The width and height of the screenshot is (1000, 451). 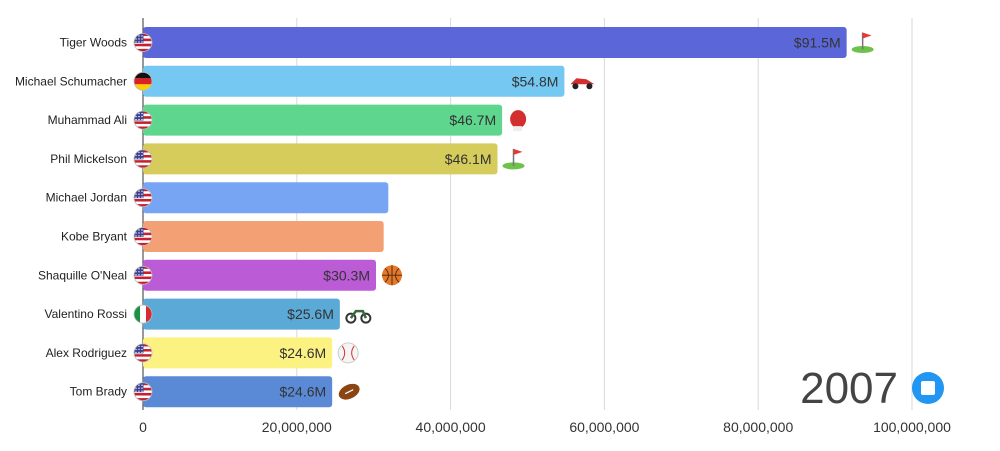 What do you see at coordinates (392, 275) in the screenshot?
I see `basketball-icon` at bounding box center [392, 275].